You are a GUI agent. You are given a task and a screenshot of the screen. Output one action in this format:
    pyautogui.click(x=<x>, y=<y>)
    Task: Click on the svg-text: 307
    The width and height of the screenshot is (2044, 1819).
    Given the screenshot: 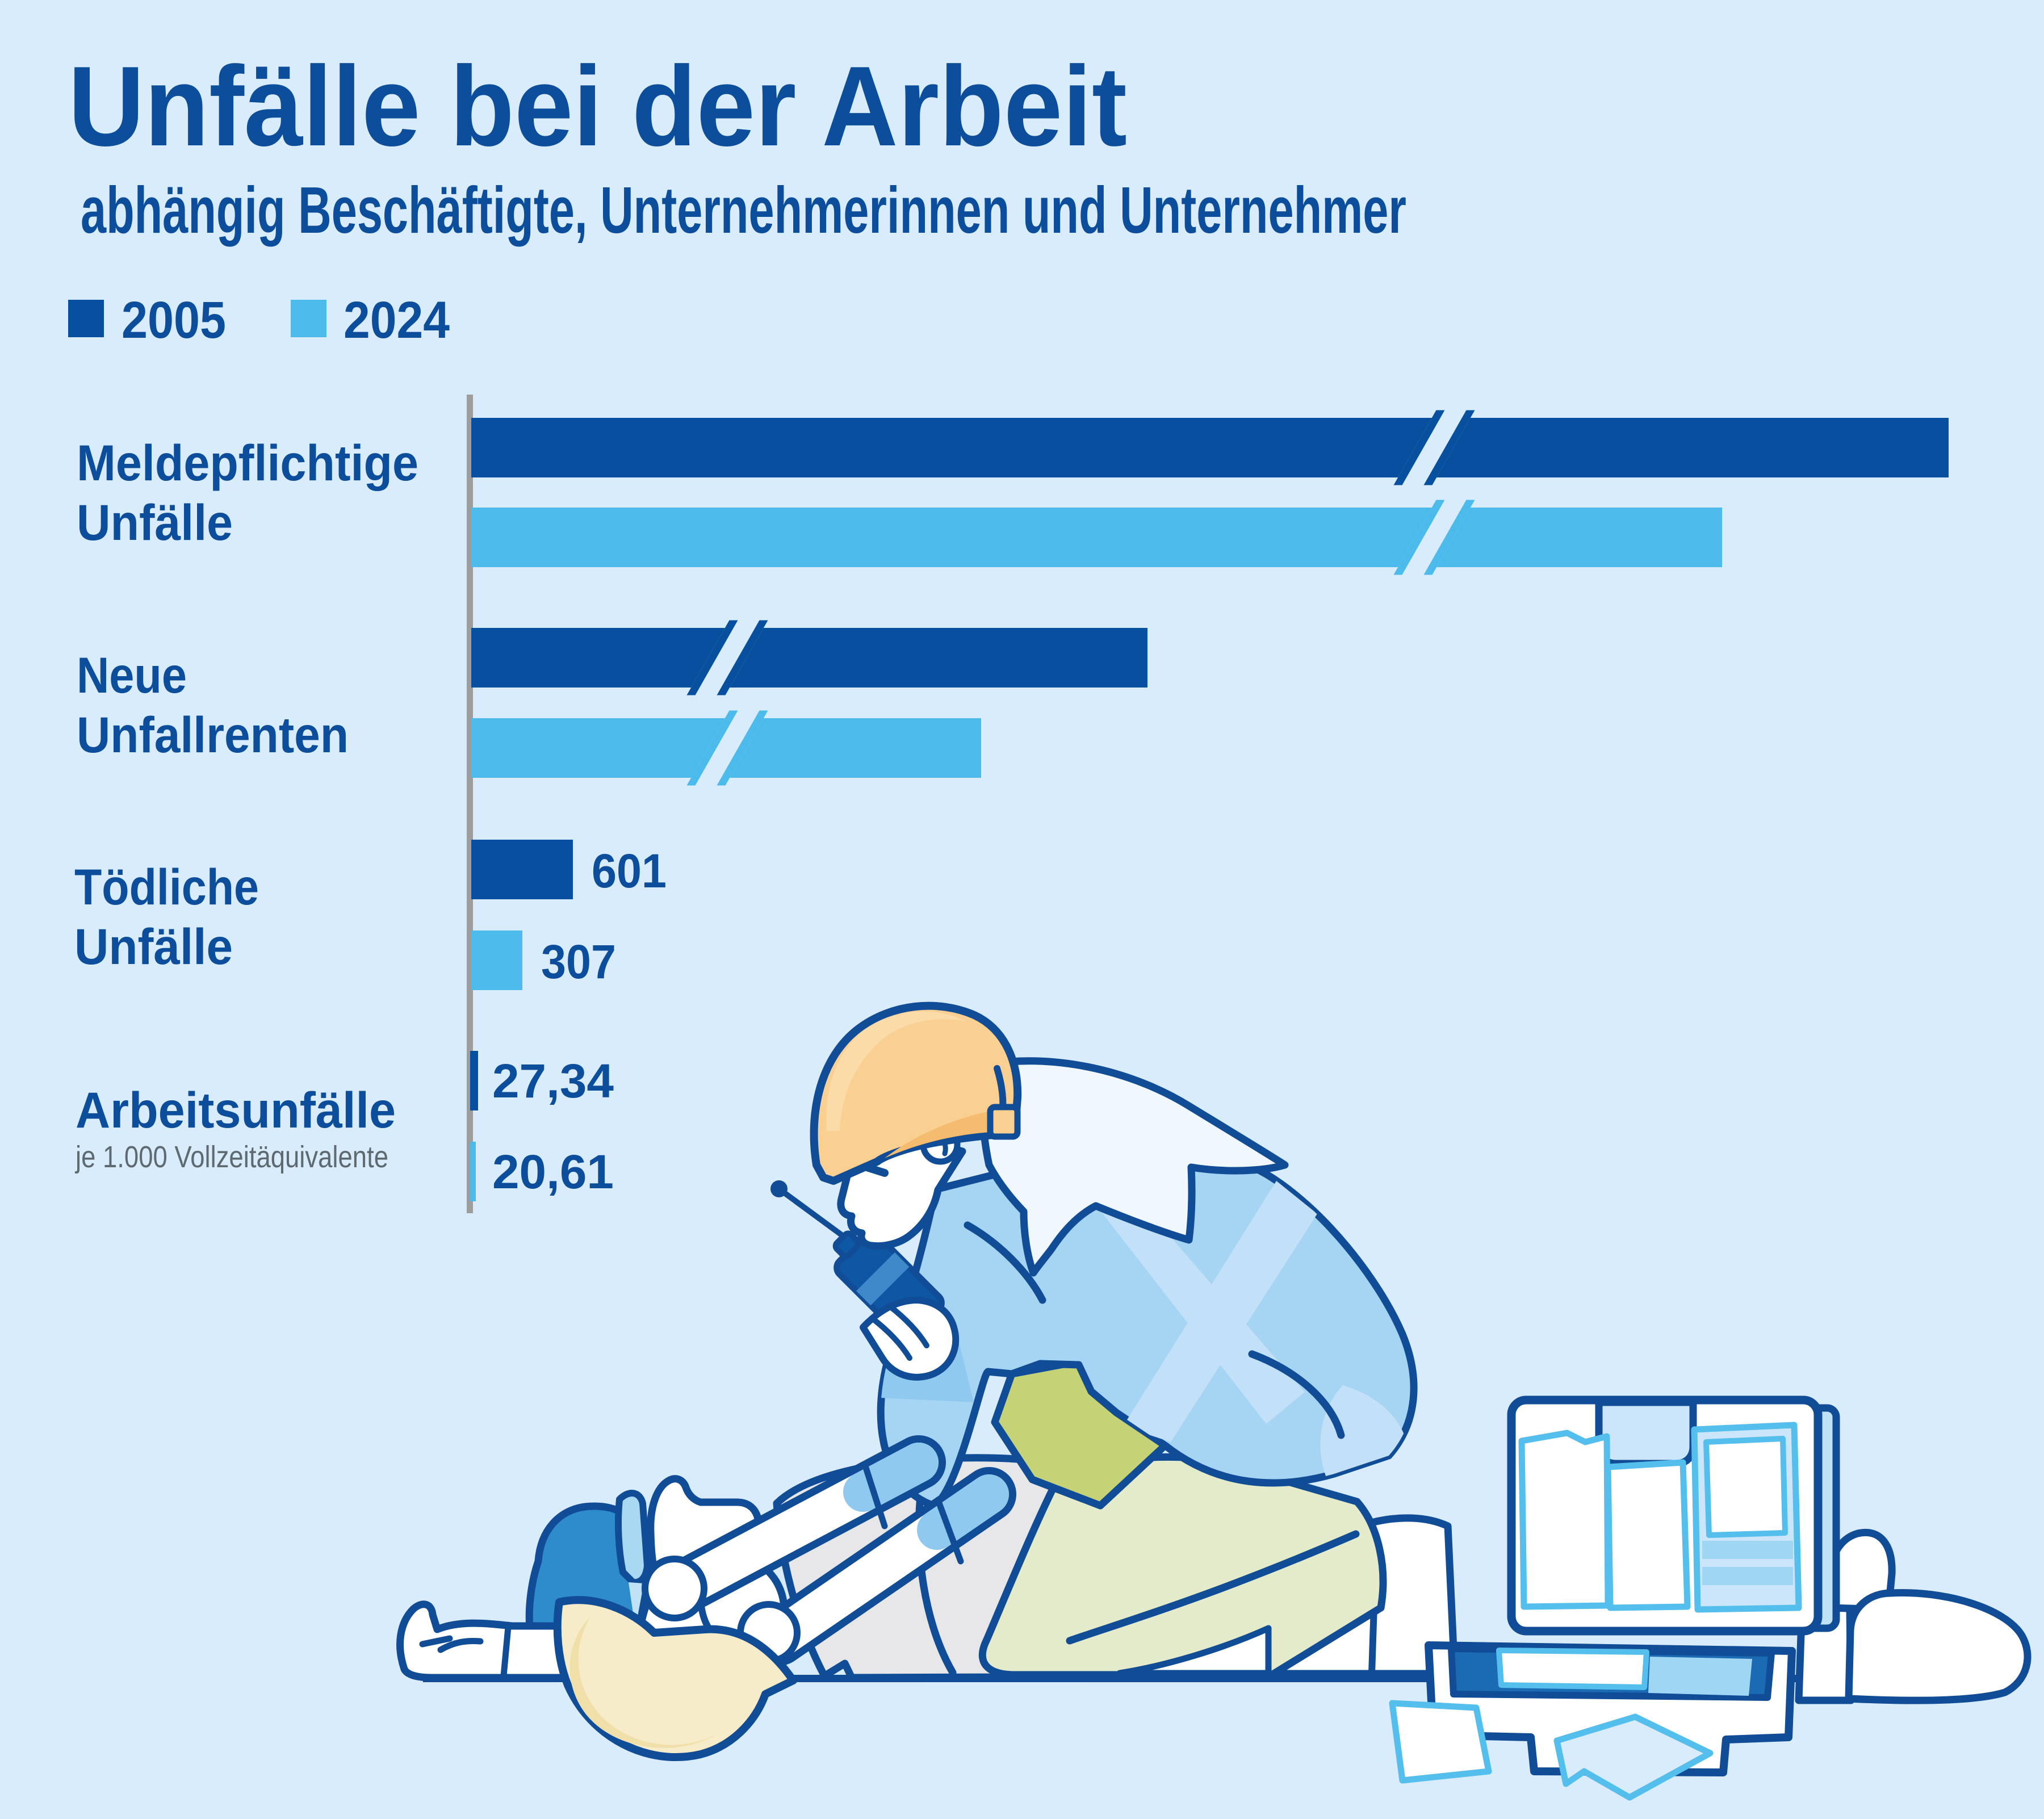 What is the action you would take?
    pyautogui.click(x=578, y=961)
    